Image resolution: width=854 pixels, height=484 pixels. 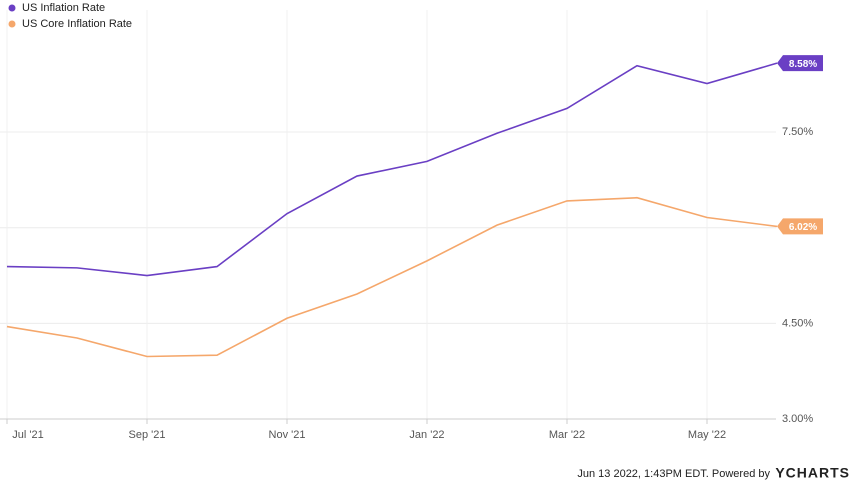 I want to click on y-tick-label: 7.50%, so click(x=797, y=132).